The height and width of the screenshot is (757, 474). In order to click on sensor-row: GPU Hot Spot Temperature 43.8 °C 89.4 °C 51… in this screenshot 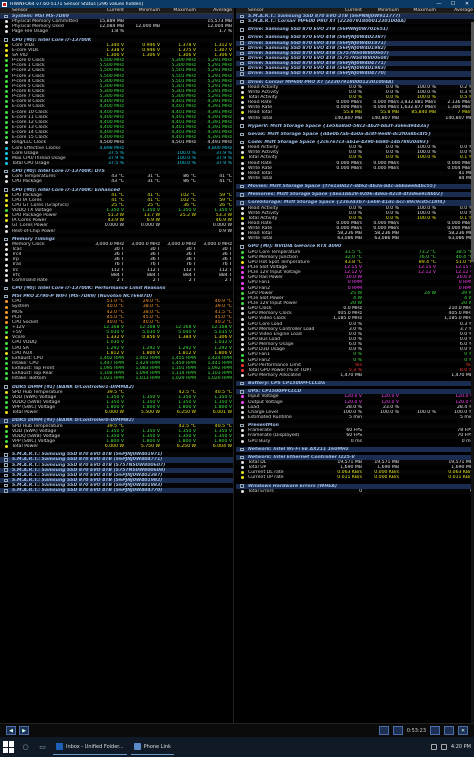, I will do `click(355, 262)`.